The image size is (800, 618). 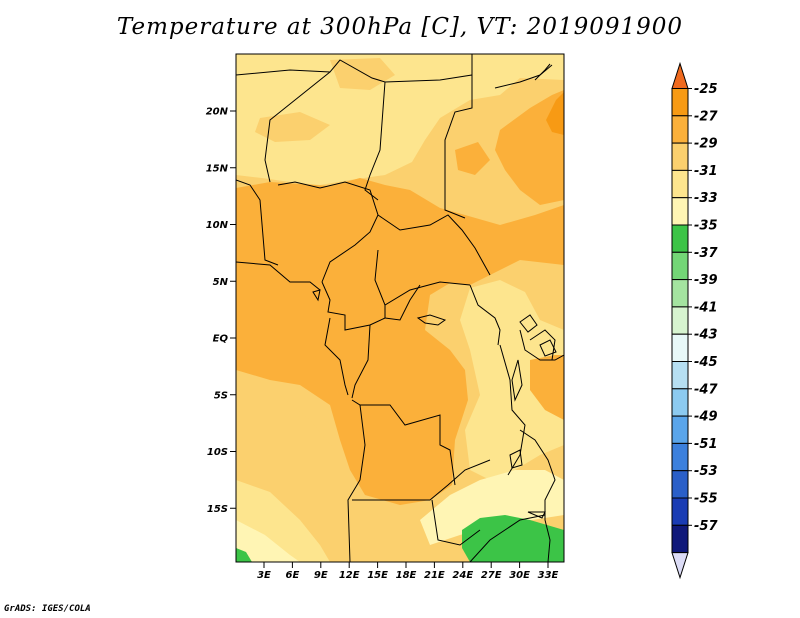 What do you see at coordinates (706, 389) in the screenshot?
I see `colorbar-label: -47` at bounding box center [706, 389].